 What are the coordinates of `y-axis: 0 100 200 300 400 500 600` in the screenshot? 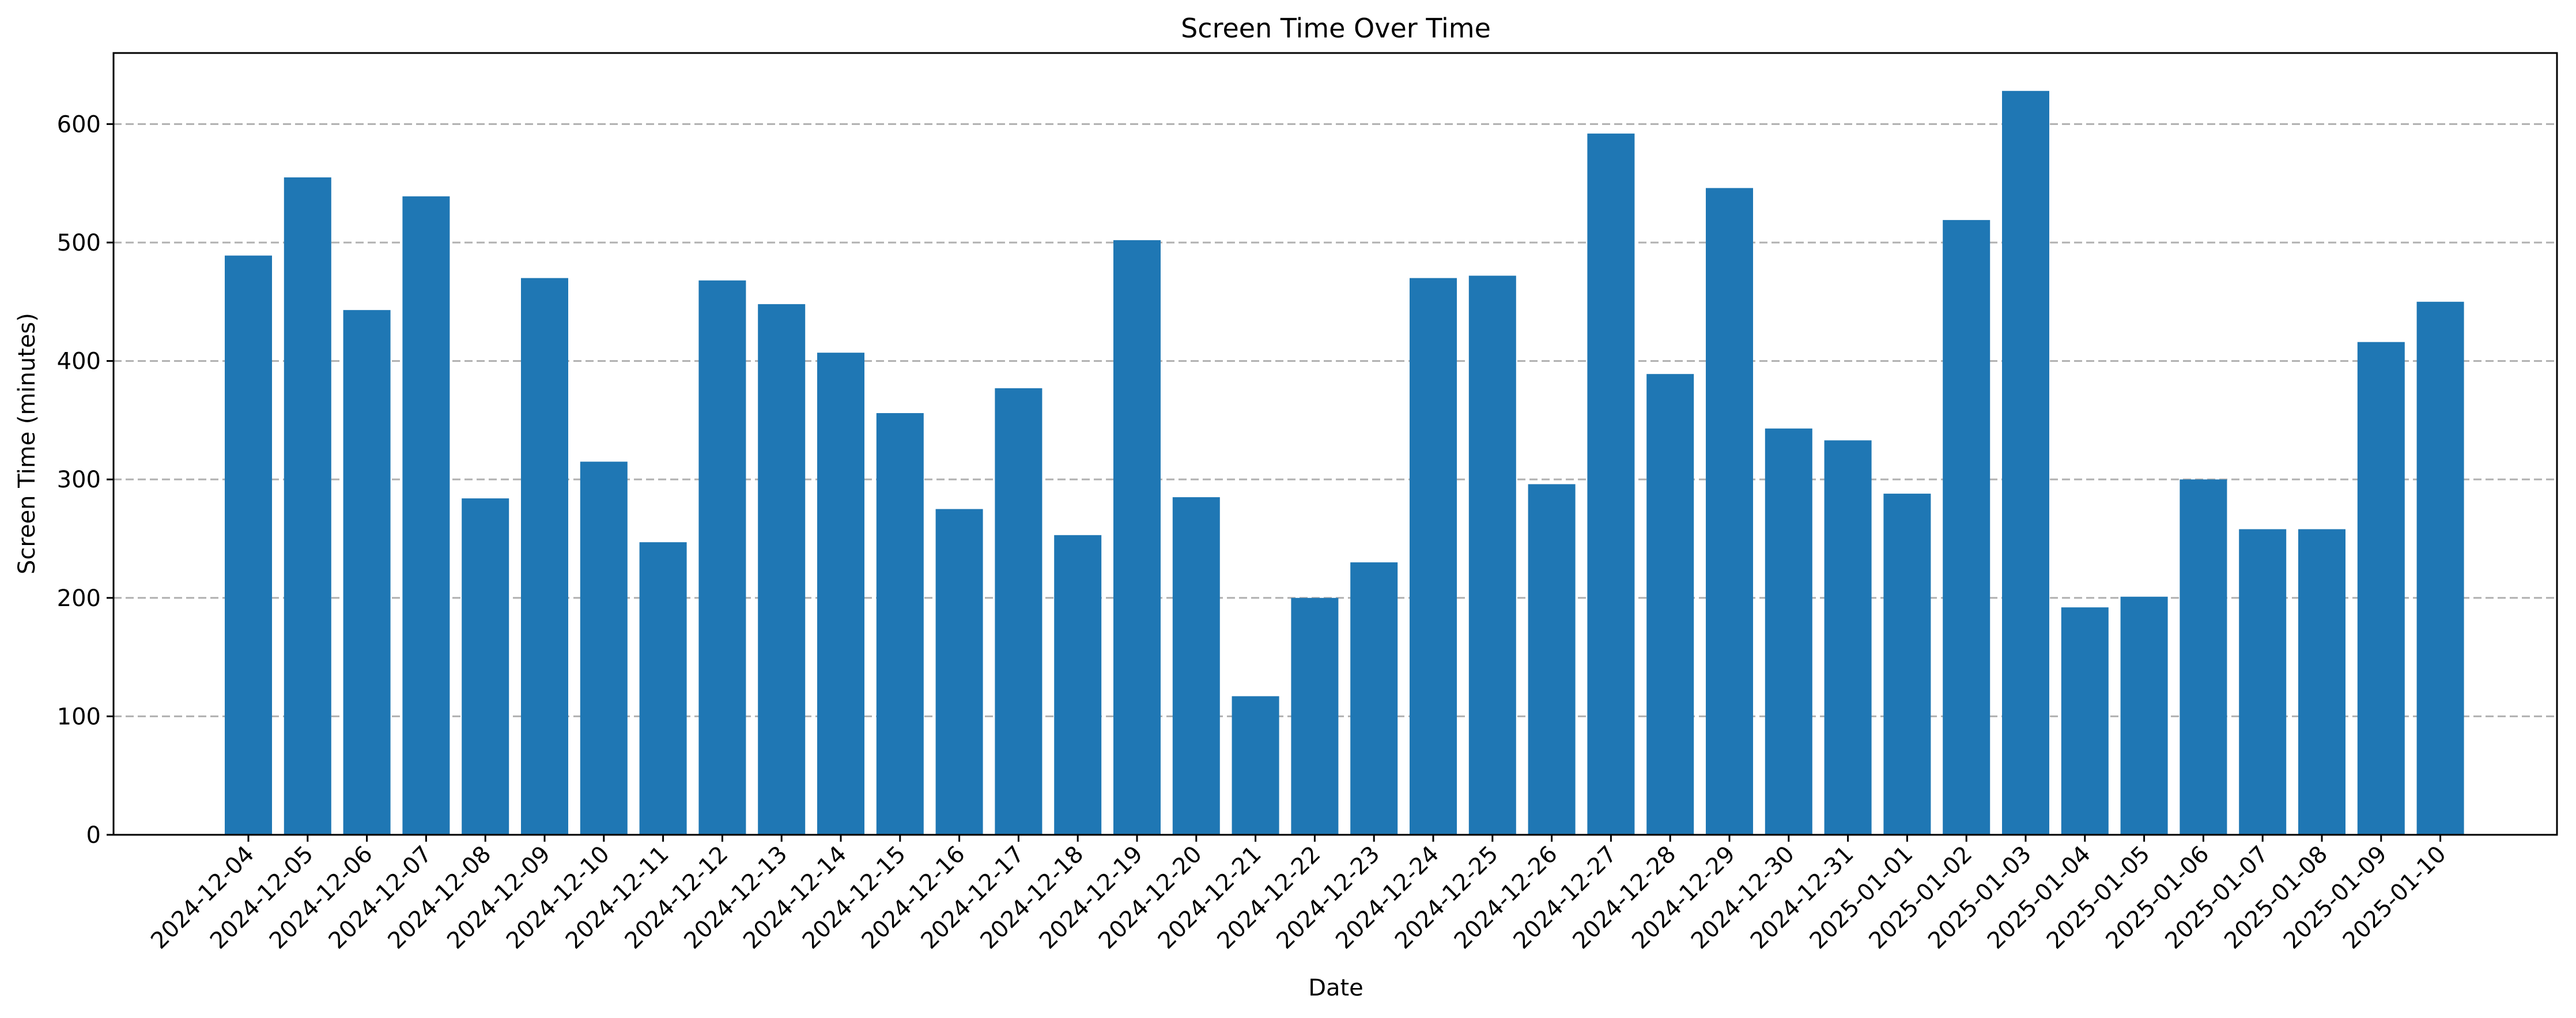 It's located at (85, 480).